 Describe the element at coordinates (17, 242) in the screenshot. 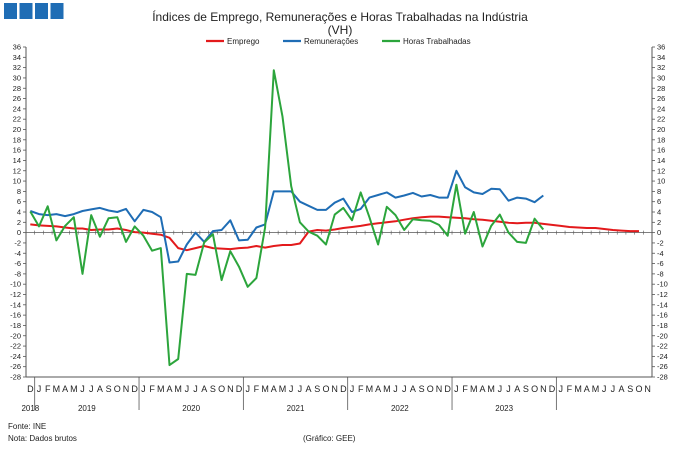

I see `y-tick-label-left: -2` at that location.